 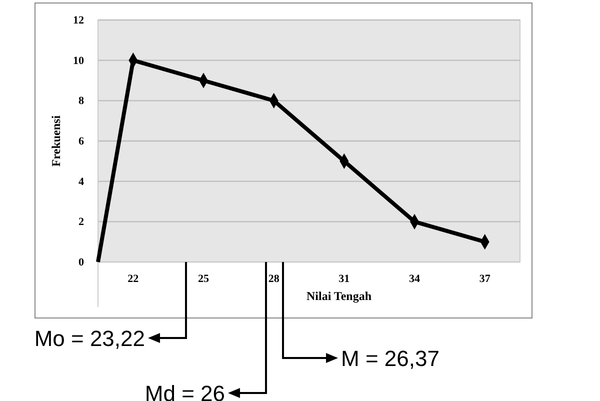 What do you see at coordinates (184, 391) in the screenshot?
I see `text: Md = 26` at bounding box center [184, 391].